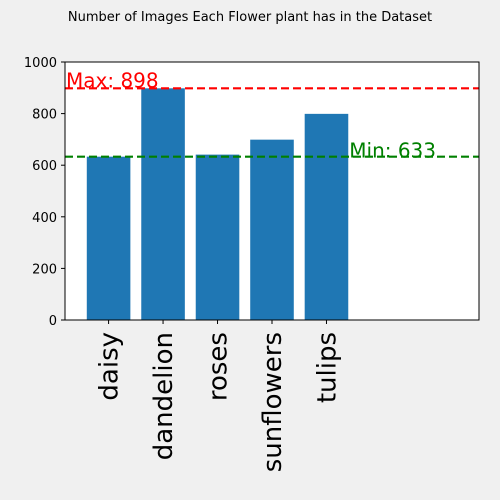  What do you see at coordinates (272, 122) in the screenshot?
I see `reference-lines-group` at bounding box center [272, 122].